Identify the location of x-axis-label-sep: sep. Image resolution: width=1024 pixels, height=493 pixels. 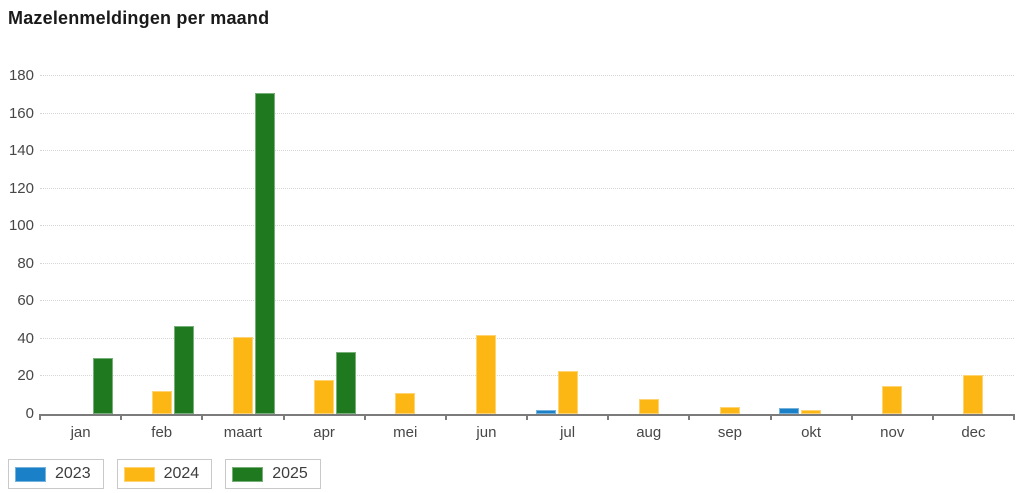
(729, 432).